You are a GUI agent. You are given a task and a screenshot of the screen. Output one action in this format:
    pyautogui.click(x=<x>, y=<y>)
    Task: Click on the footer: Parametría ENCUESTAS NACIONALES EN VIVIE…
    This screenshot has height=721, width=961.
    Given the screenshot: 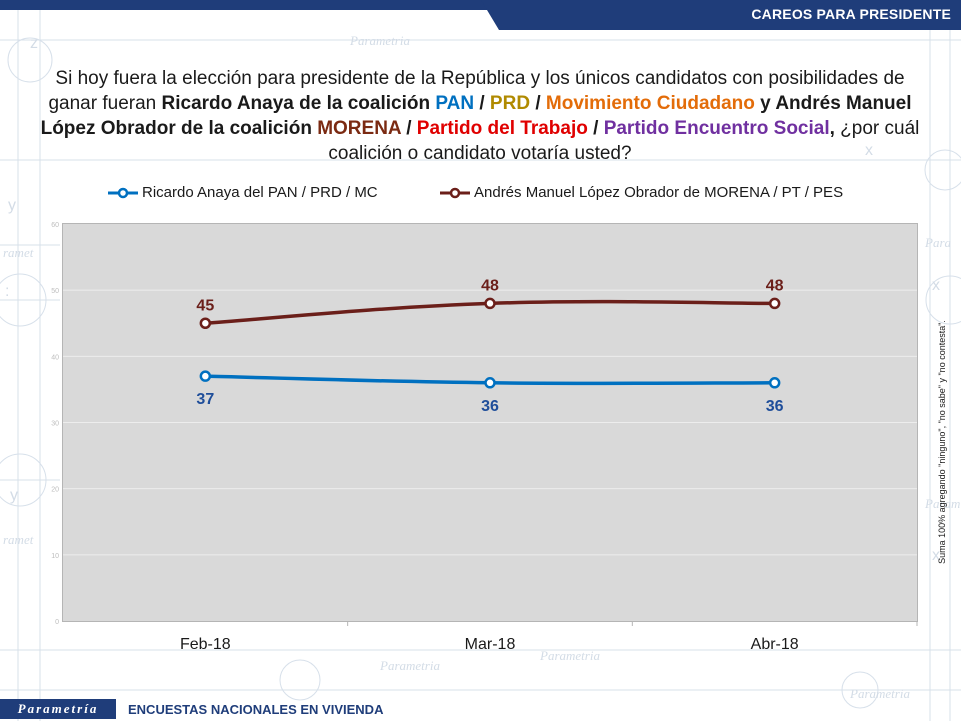 What is the action you would take?
    pyautogui.click(x=480, y=709)
    